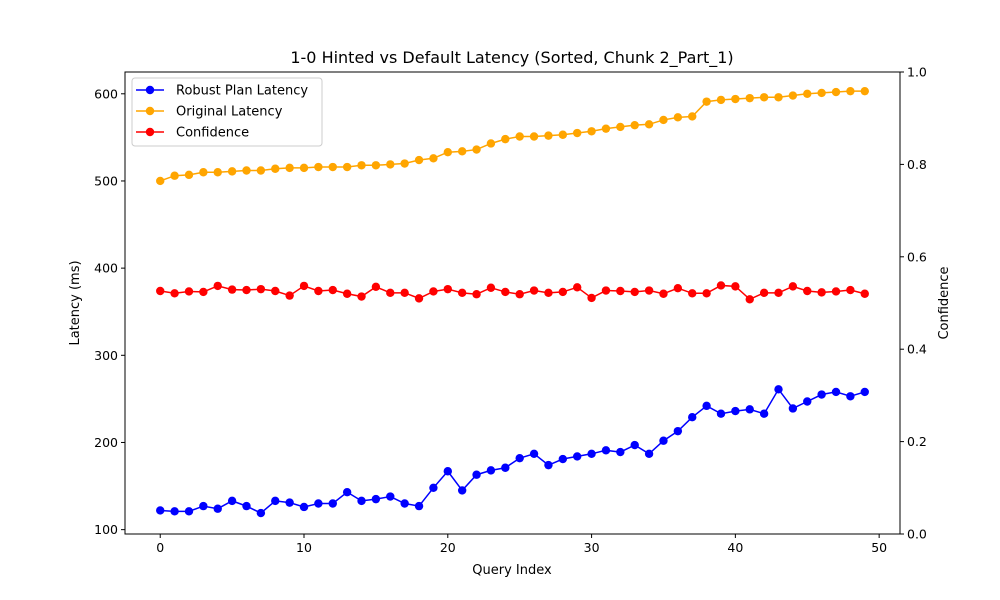  Describe the element at coordinates (512, 136) in the screenshot. I see `series-original-latency` at that location.